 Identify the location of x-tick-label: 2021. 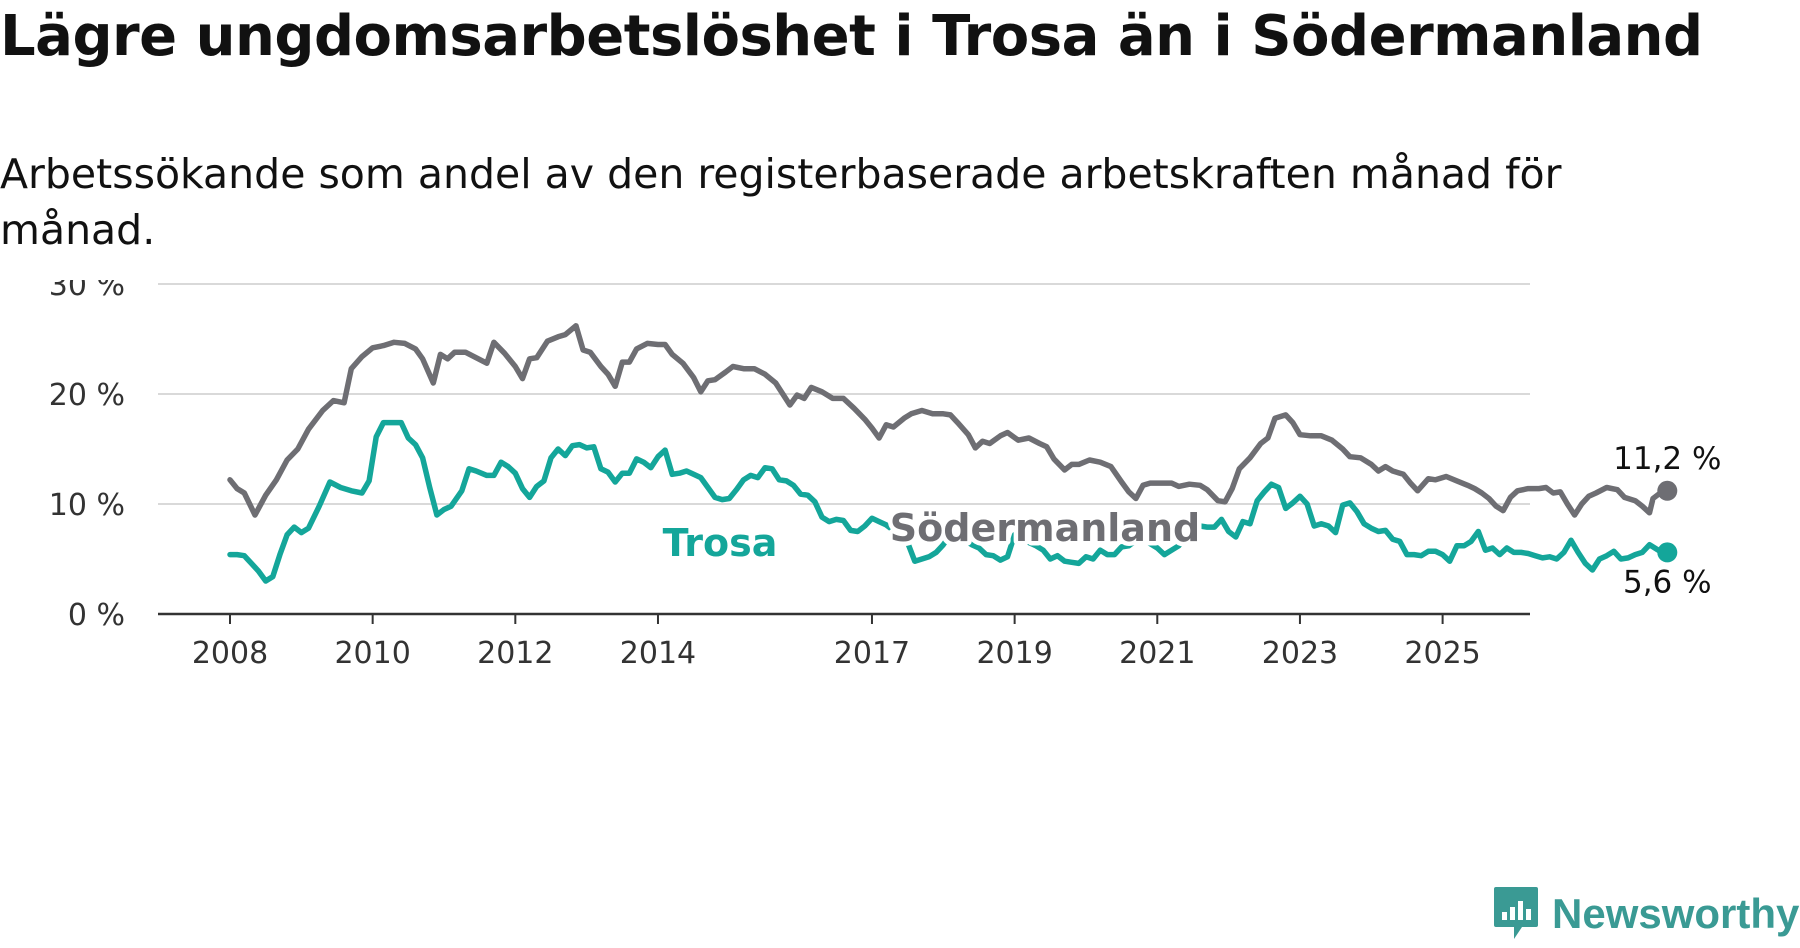
(1157, 653).